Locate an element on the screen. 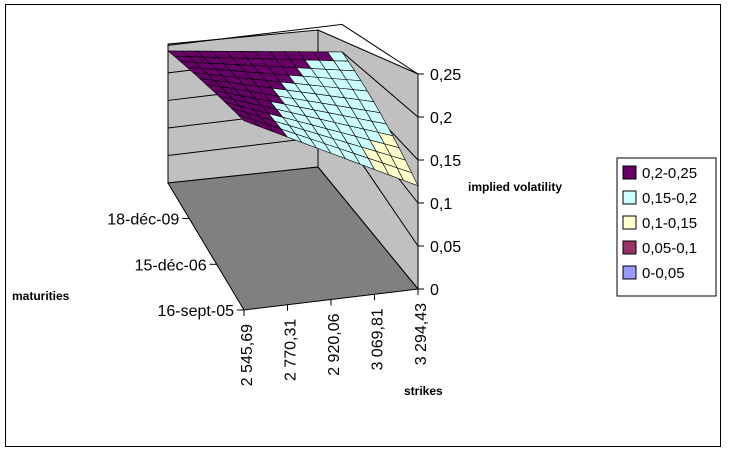  z-tick-label: 0,05 is located at coordinates (445, 247).